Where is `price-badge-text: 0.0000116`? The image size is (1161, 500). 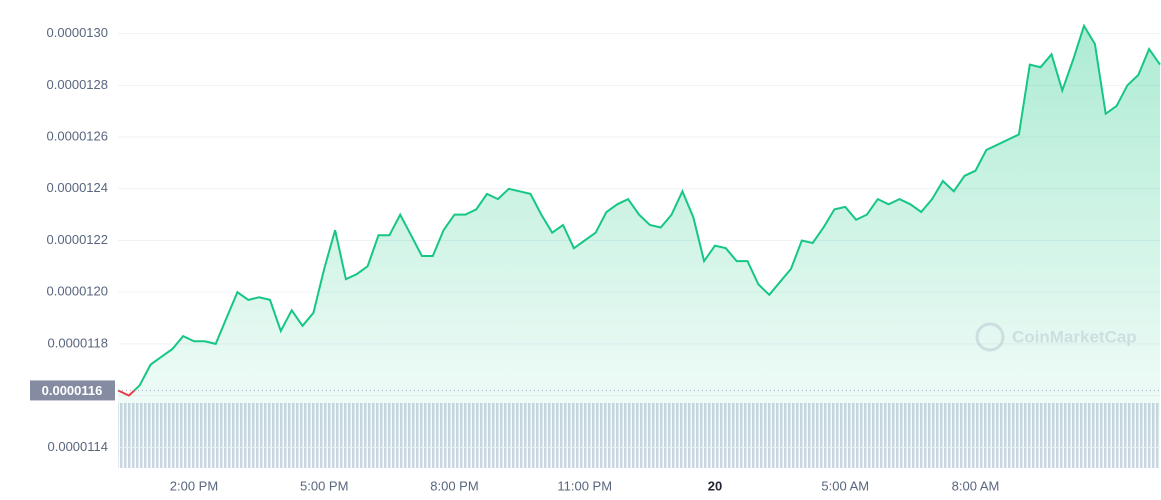
price-badge-text: 0.0000116 is located at coordinates (72, 390).